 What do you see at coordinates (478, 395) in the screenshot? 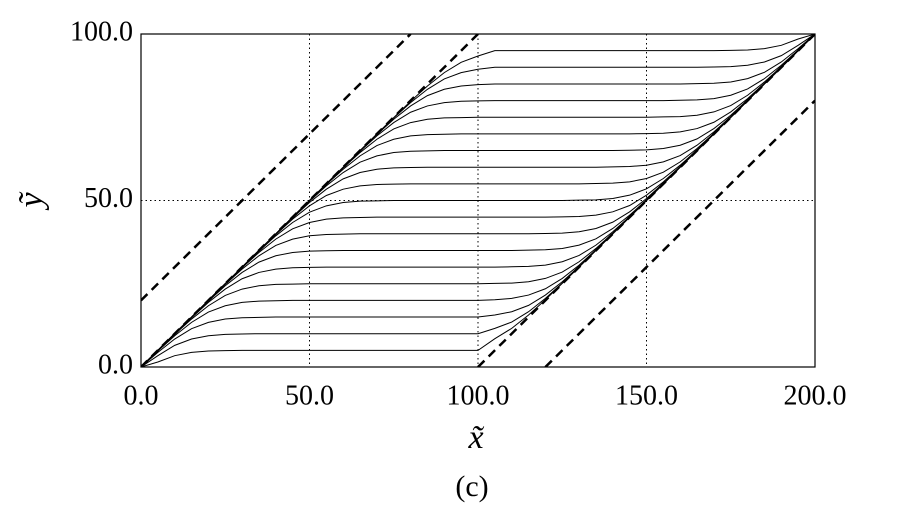
I see `x-tick-label: 100.0` at bounding box center [478, 395].